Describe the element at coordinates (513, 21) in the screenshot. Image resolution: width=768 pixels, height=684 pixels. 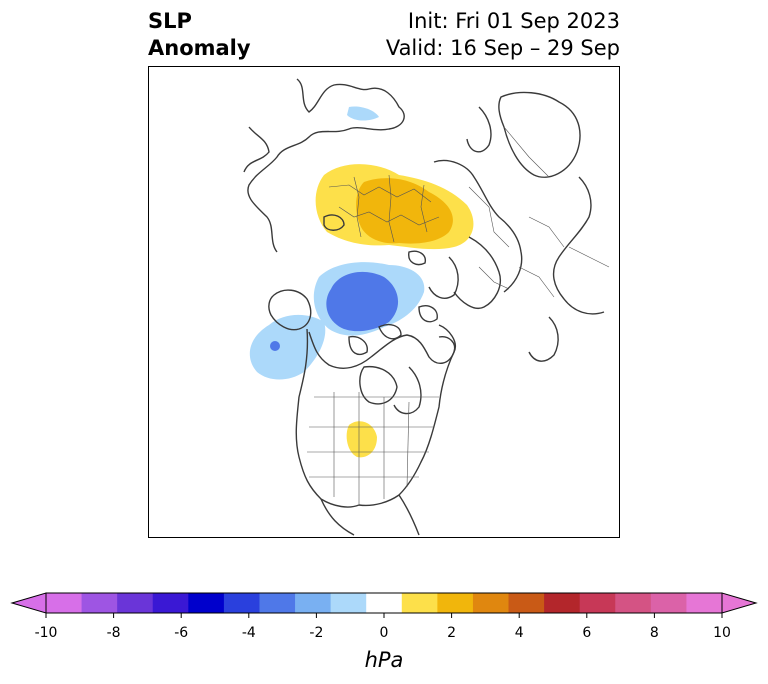
I see `init-date: Init: Fri 01 Sep 2023` at that location.